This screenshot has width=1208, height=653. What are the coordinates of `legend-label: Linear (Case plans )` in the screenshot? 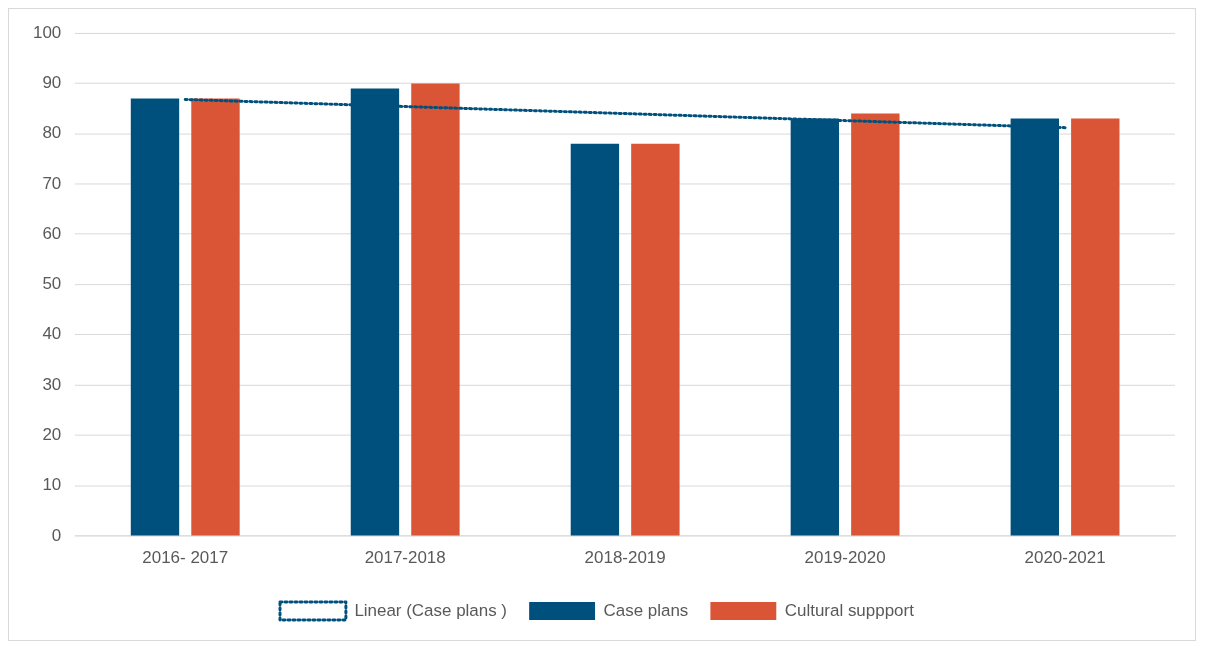 It's located at (430, 610).